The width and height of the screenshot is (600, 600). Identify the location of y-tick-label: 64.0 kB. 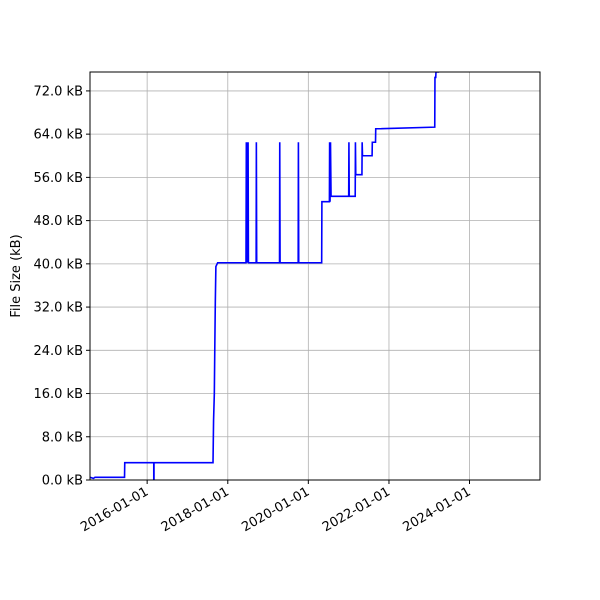
(58, 135).